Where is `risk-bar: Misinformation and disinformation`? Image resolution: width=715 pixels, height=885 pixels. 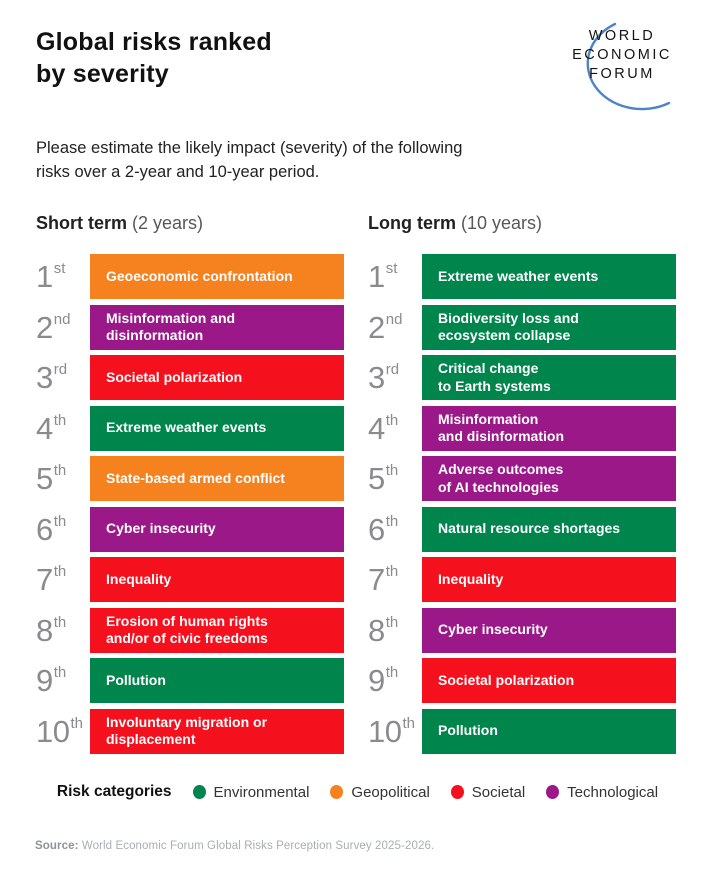 risk-bar: Misinformation and disinformation is located at coordinates (217, 327).